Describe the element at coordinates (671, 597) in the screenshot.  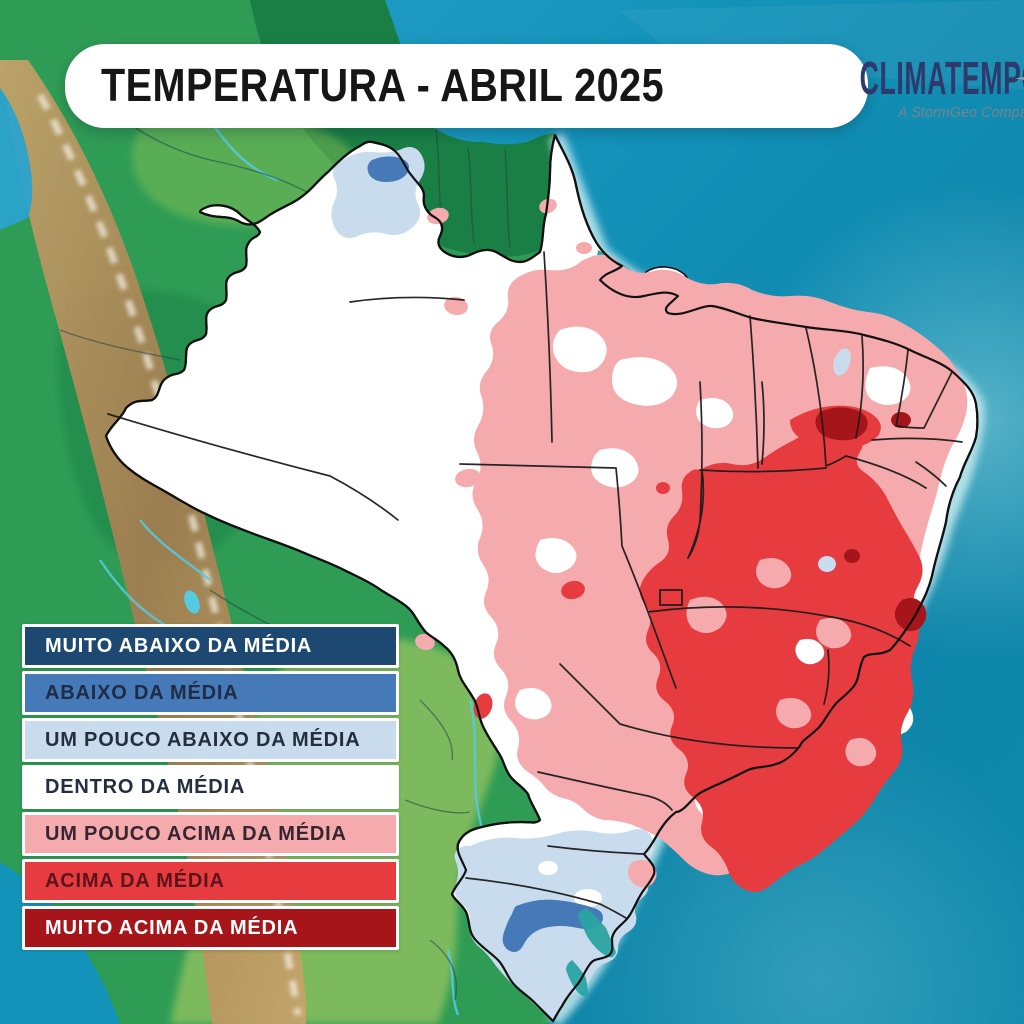
I see `distrito-federal-border` at that location.